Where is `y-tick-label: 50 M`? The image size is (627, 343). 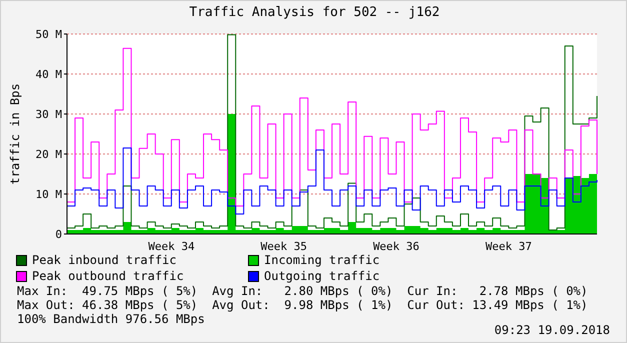 y-tick-label: 50 M is located at coordinates (49, 34).